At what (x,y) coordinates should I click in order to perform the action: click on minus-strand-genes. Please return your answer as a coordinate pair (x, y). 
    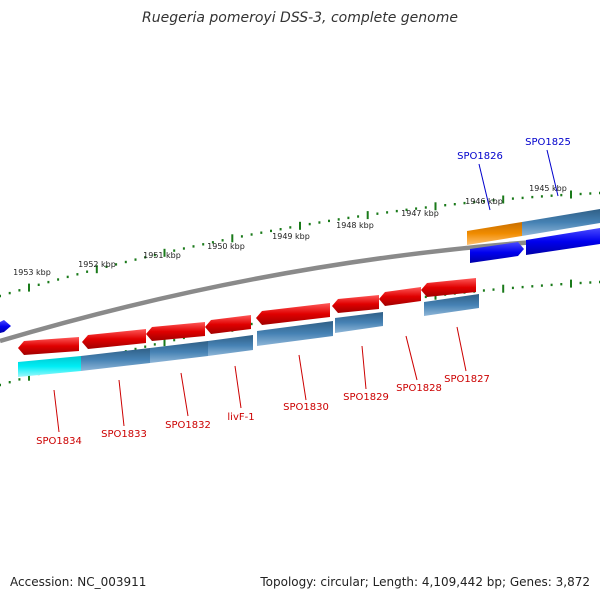
    Looking at the image, I should click on (247, 316).